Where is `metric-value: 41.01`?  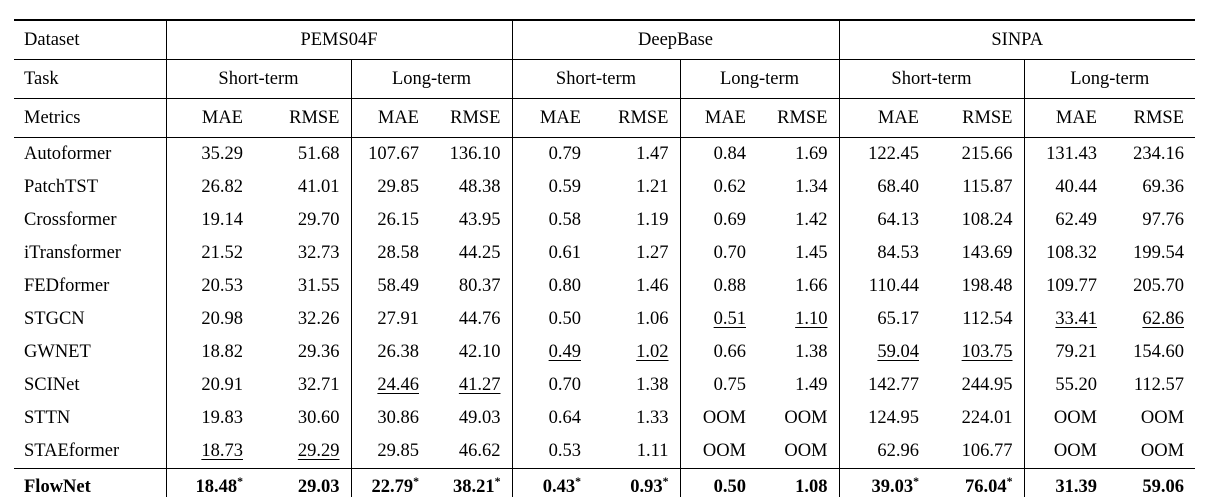 metric-value: 41.01 is located at coordinates (318, 187).